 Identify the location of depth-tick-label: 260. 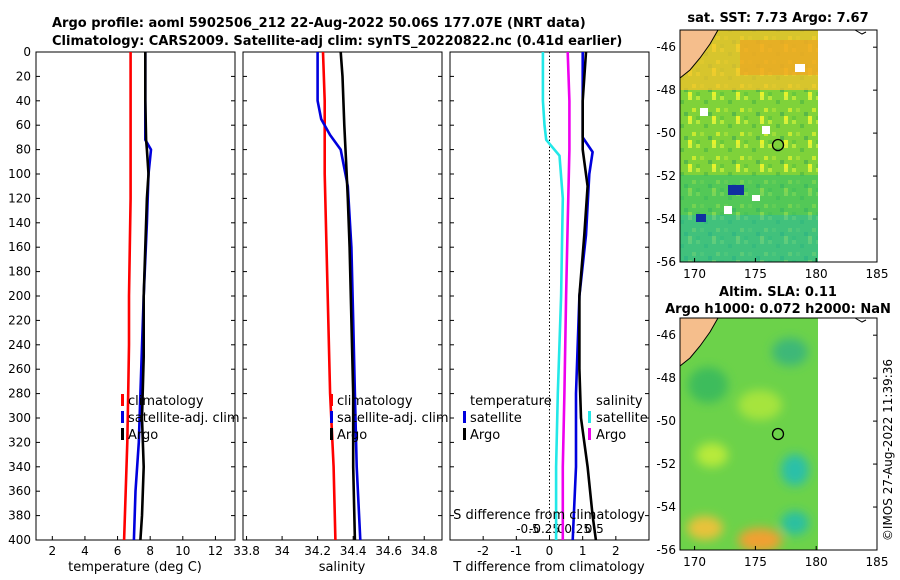
(19, 369).